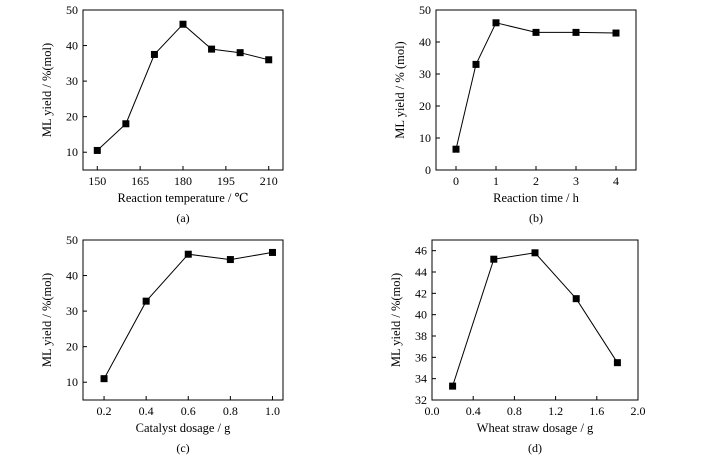  What do you see at coordinates (421, 251) in the screenshot?
I see `y-tick-label: 46` at bounding box center [421, 251].